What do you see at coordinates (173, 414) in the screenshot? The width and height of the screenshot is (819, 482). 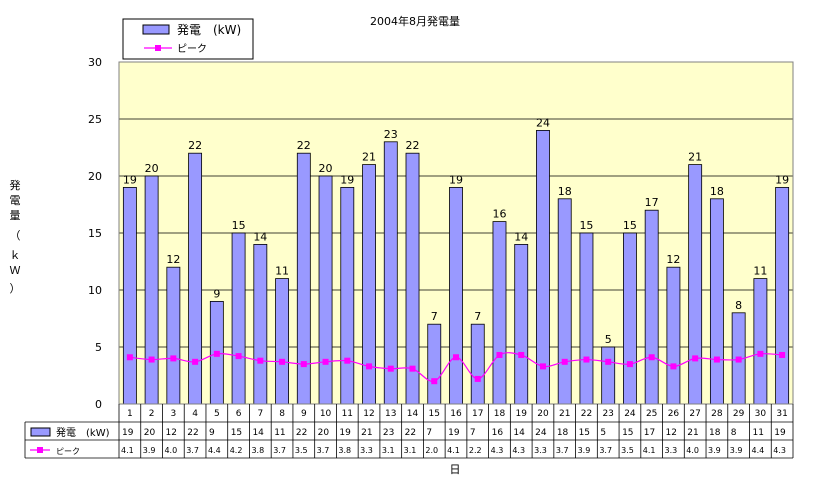 I see `x-tick-label: 3` at bounding box center [173, 414].